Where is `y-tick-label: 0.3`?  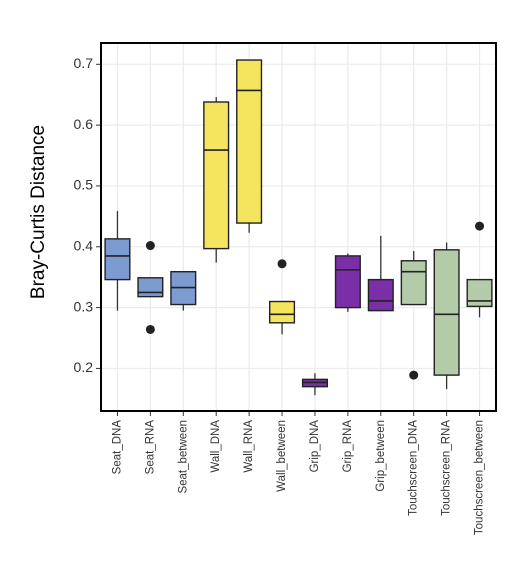
y-tick-label: 0.3 is located at coordinates (84, 306).